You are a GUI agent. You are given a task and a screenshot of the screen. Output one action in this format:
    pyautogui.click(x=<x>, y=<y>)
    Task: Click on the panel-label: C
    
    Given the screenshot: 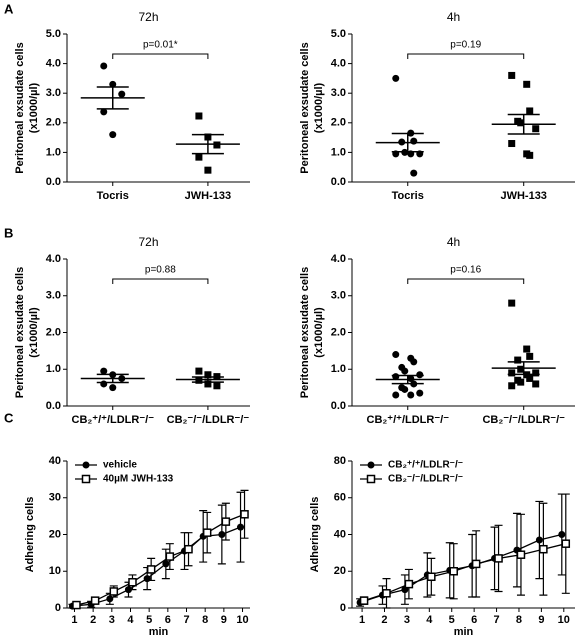 What is the action you would take?
    pyautogui.click(x=9, y=417)
    